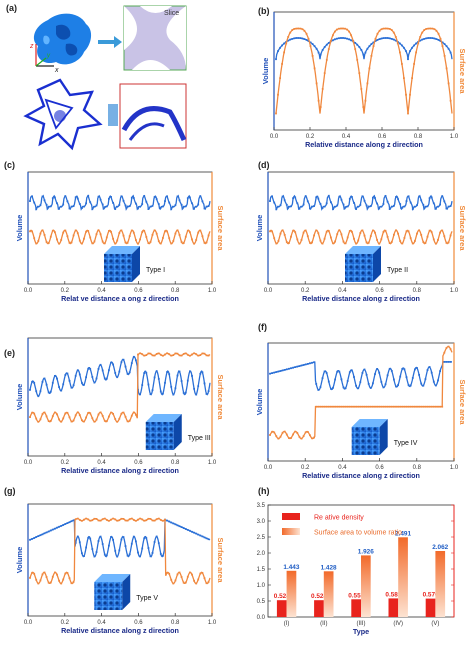 This screenshot has height=645, width=474. I want to click on legend-label-ratio: Surface area to volume ratio, so click(358, 533).